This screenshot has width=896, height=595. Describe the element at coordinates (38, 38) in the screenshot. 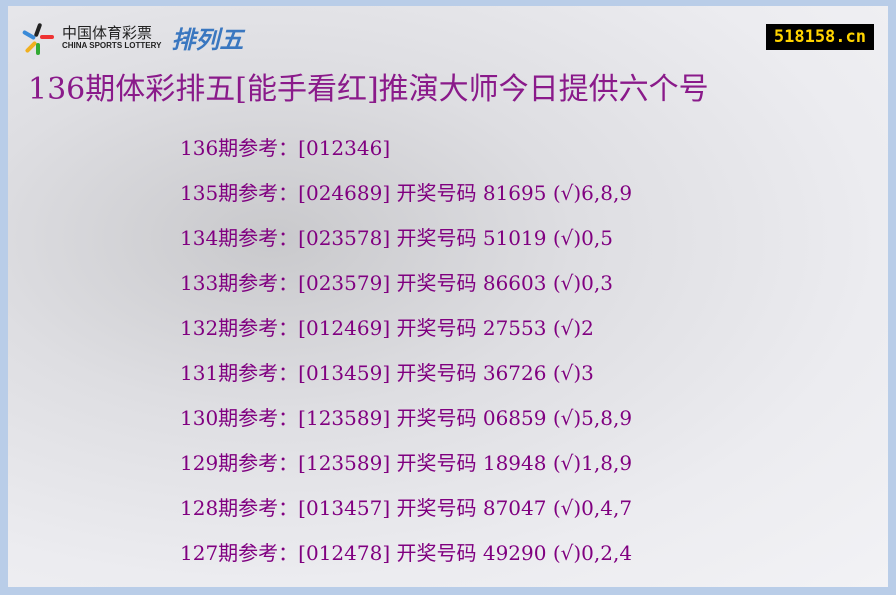

I see `lottery-star-icon` at that location.